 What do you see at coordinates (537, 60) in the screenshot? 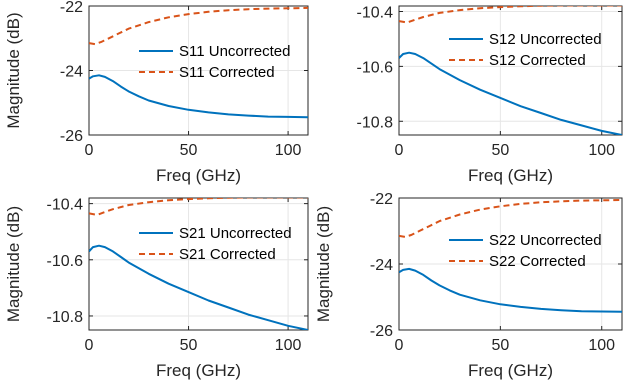
I see `legend-label: S12 Corrected` at bounding box center [537, 60].